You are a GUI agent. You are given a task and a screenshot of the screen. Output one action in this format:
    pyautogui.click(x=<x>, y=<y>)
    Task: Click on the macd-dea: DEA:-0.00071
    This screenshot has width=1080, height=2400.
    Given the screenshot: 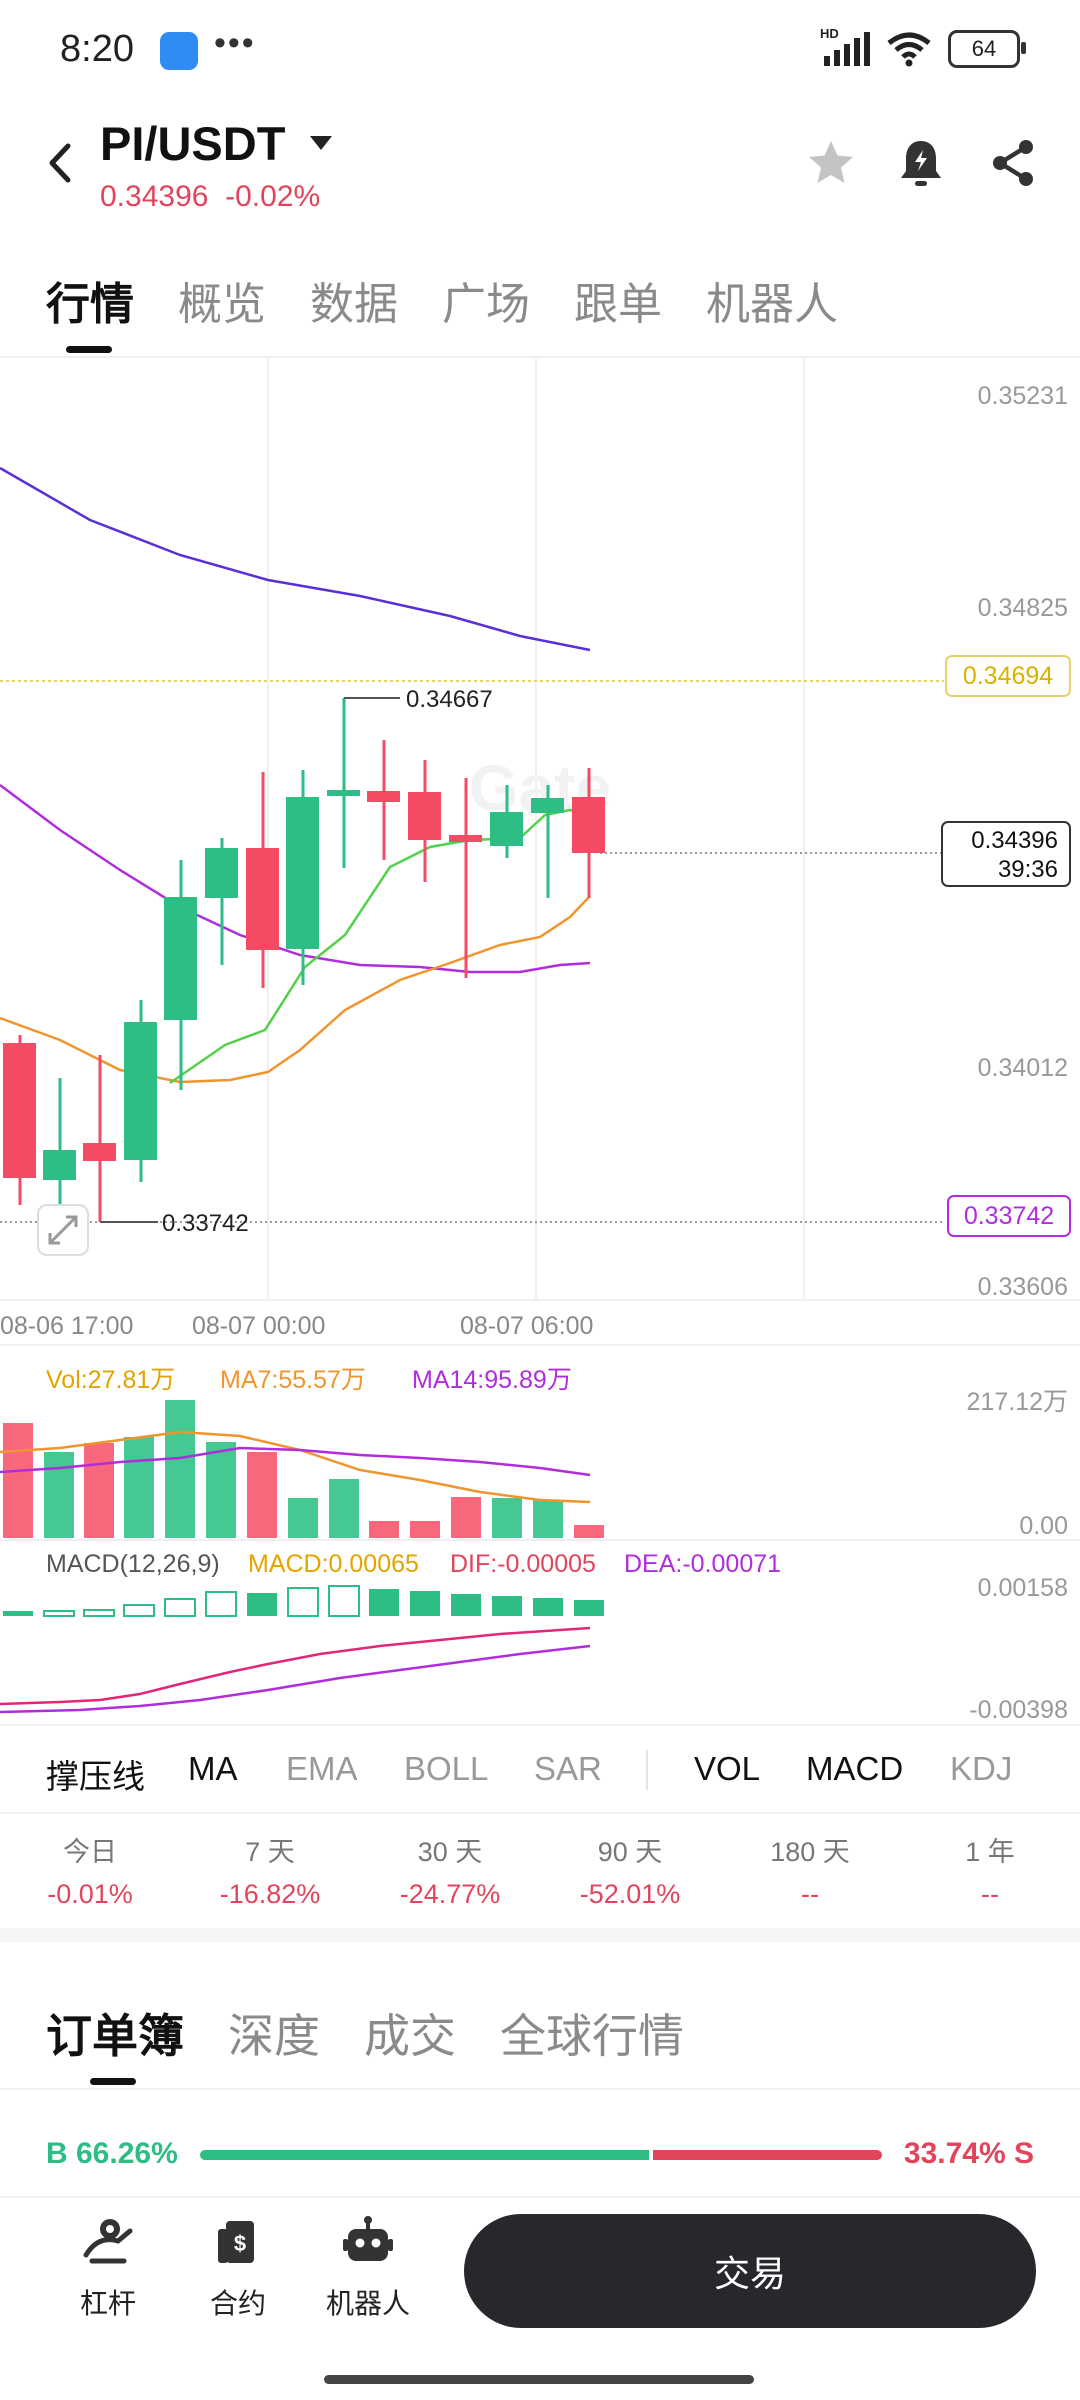 What is the action you would take?
    pyautogui.click(x=702, y=1564)
    